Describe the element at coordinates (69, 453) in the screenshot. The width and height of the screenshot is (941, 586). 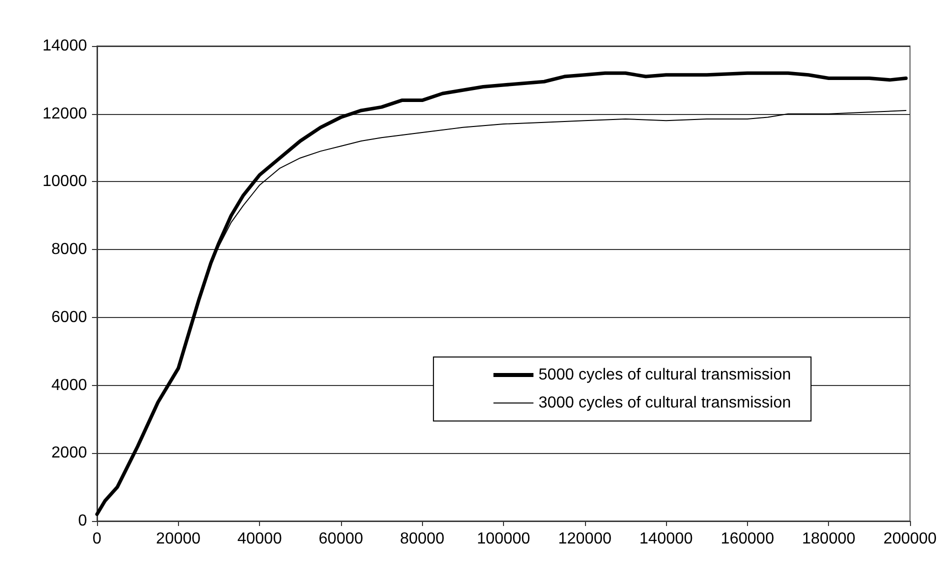
I see `y-tick-label: 2000` at that location.